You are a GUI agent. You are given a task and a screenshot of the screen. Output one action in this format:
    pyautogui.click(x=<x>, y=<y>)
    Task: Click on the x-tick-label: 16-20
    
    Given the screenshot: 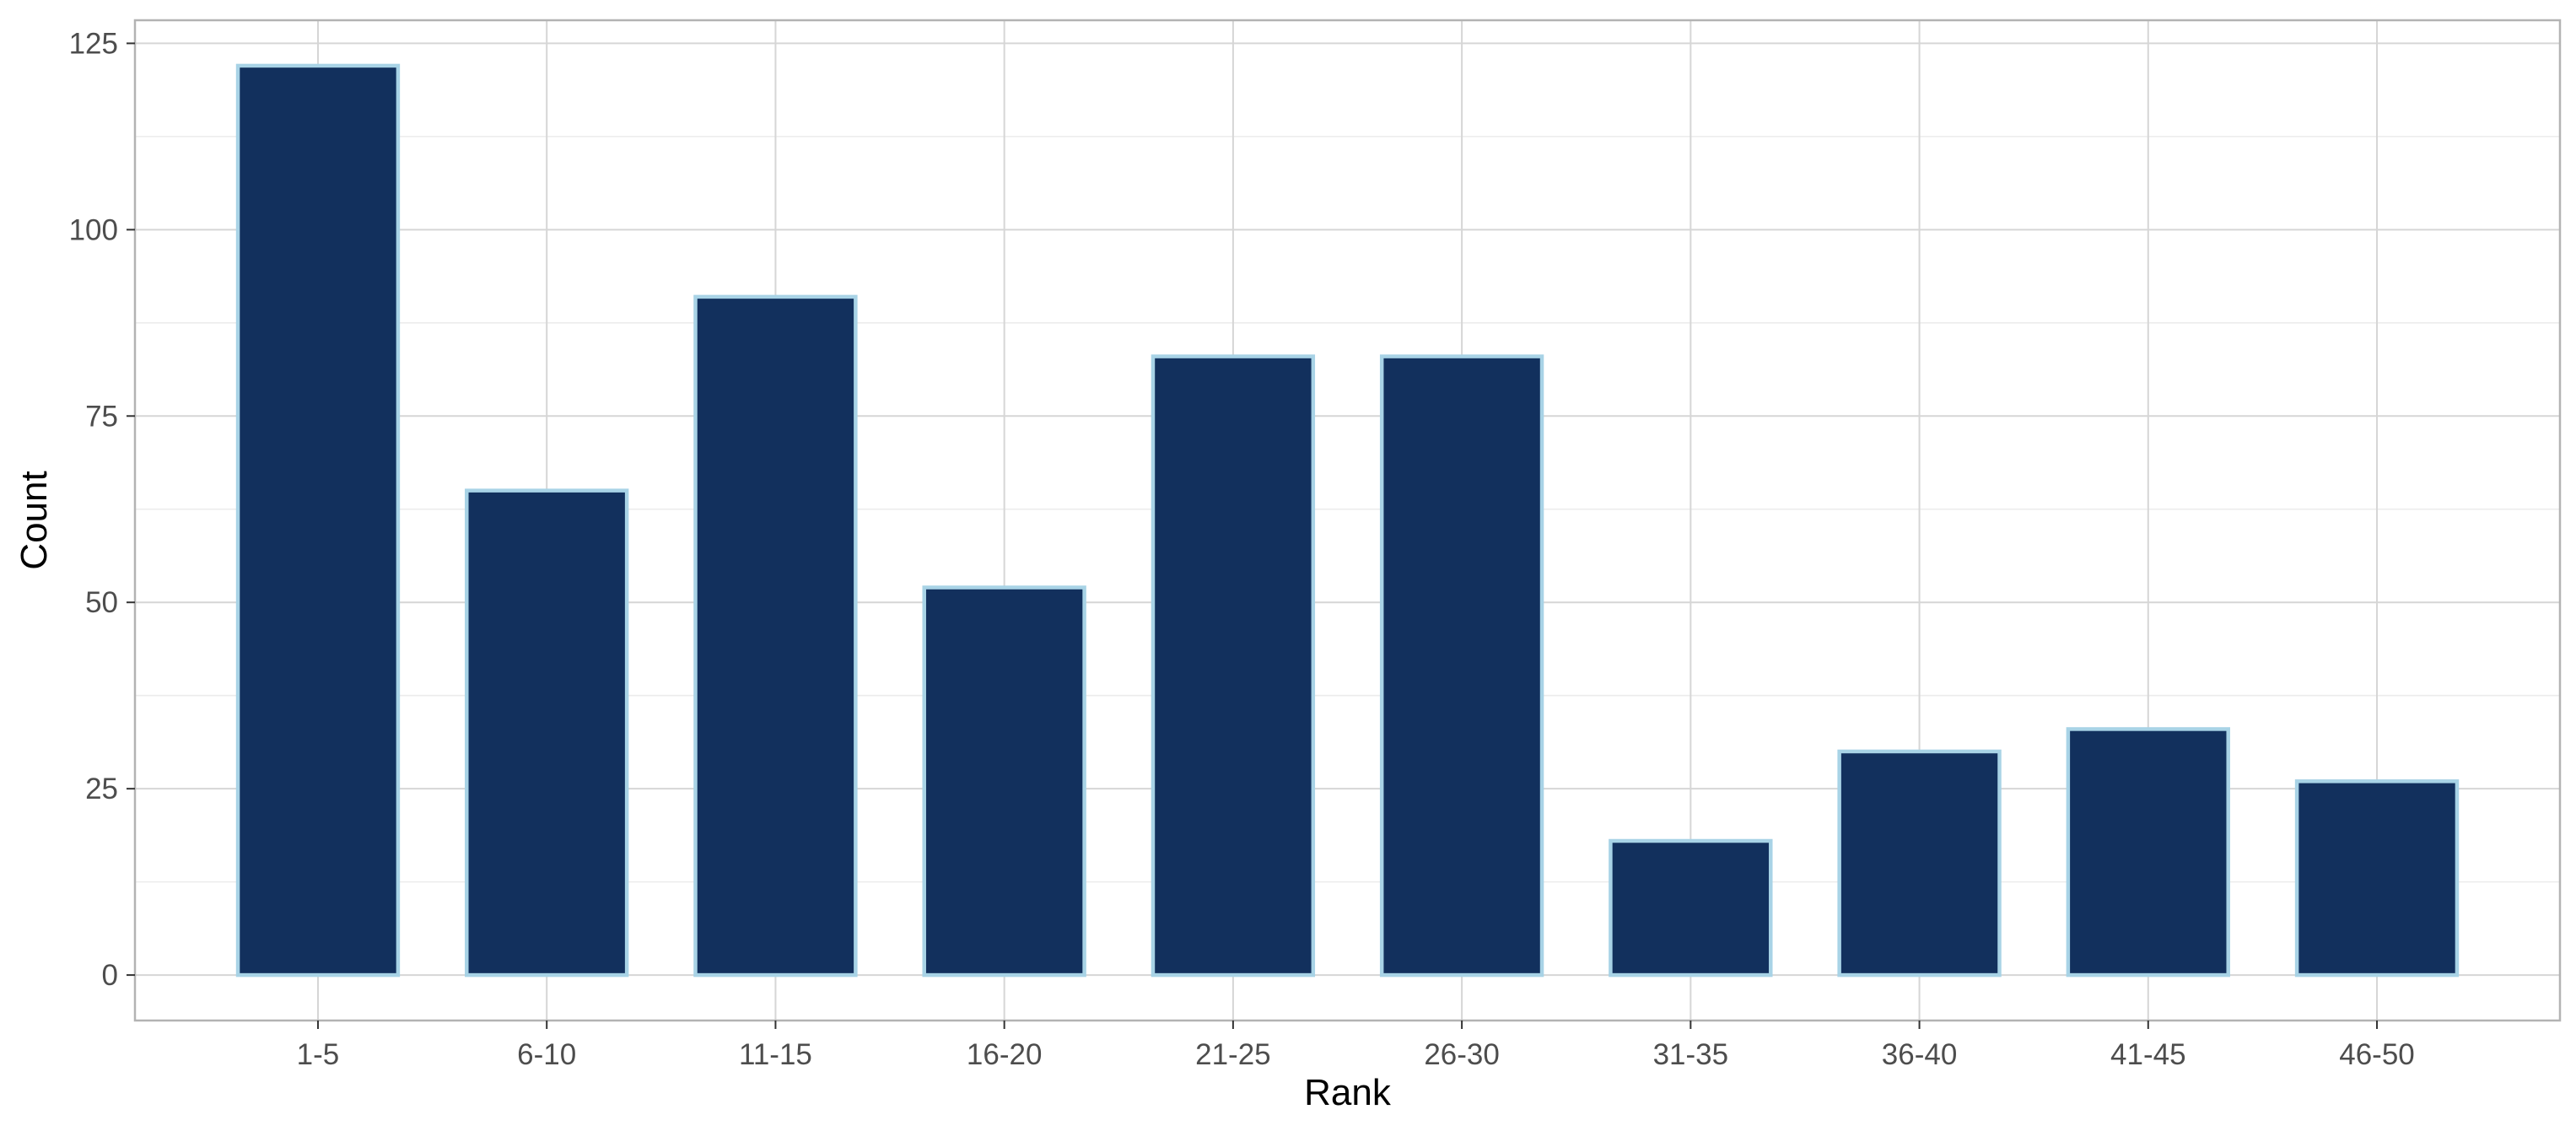 What is the action you would take?
    pyautogui.click(x=1005, y=1054)
    